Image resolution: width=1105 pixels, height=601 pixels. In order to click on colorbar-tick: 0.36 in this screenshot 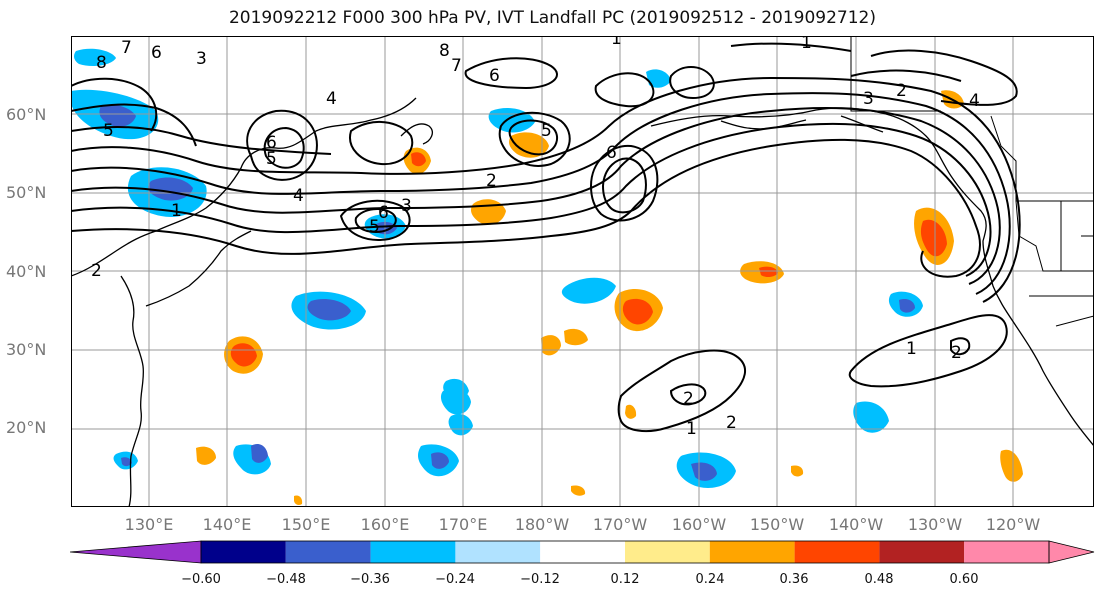, I will do `click(794, 579)`.